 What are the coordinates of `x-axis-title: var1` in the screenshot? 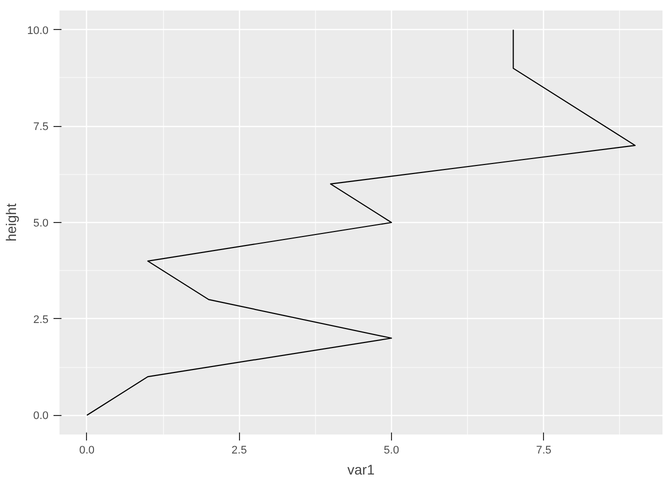 It's located at (361, 470).